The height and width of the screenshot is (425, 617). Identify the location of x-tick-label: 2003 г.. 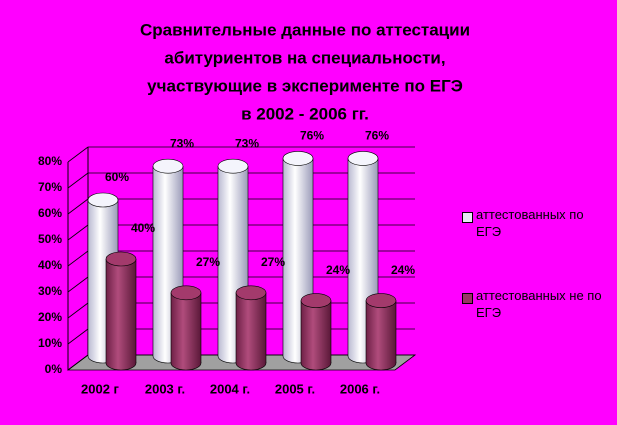
(165, 388).